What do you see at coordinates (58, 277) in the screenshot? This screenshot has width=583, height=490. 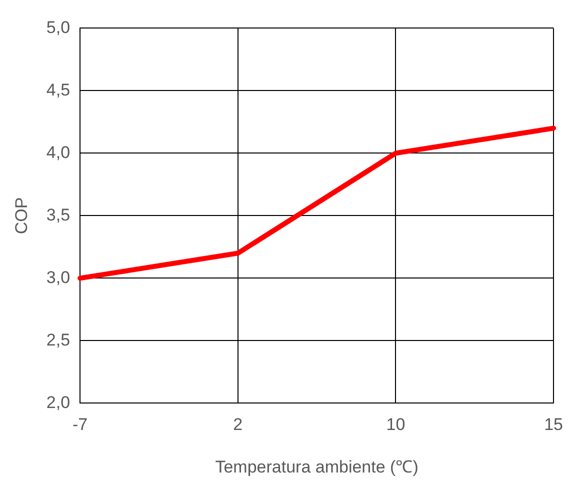 I see `y-tick-label: 3,0` at bounding box center [58, 277].